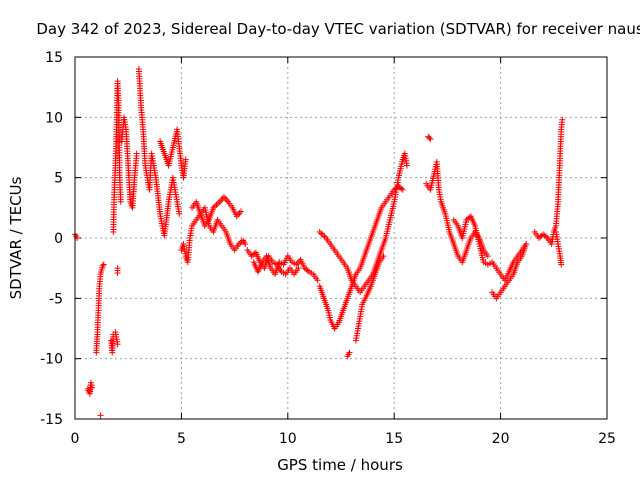  I want to click on x-tick-label: 20, so click(501, 439).